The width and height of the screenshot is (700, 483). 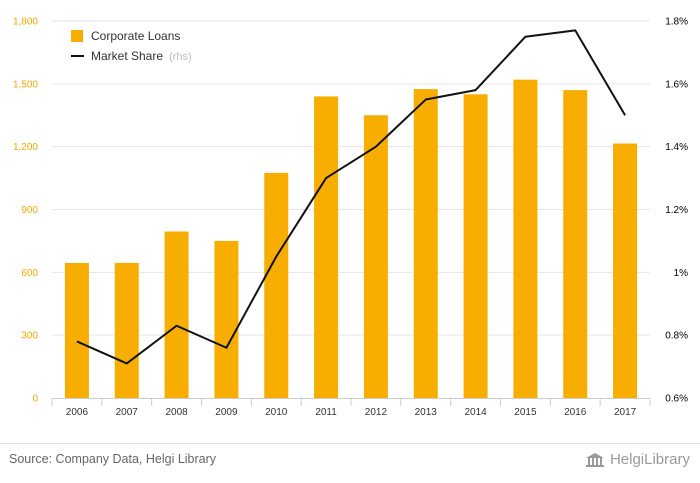 I want to click on x-tick-label: 2016, so click(x=575, y=412).